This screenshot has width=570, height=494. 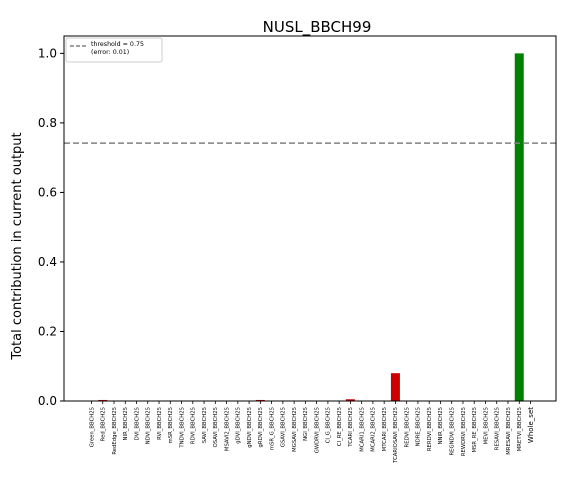 What do you see at coordinates (430, 429) in the screenshot?
I see `x-tick-label: RERDVI_BBCH25` at bounding box center [430, 429].